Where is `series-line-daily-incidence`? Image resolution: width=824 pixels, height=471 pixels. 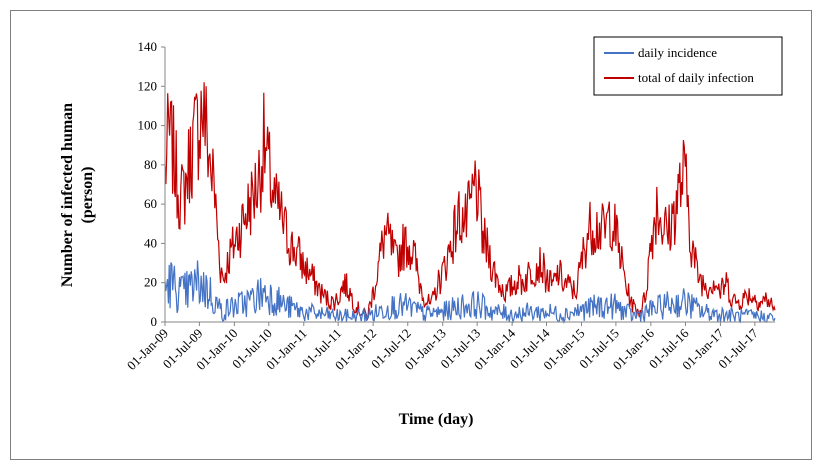
series-line-daily-incidence is located at coordinates (470, 292).